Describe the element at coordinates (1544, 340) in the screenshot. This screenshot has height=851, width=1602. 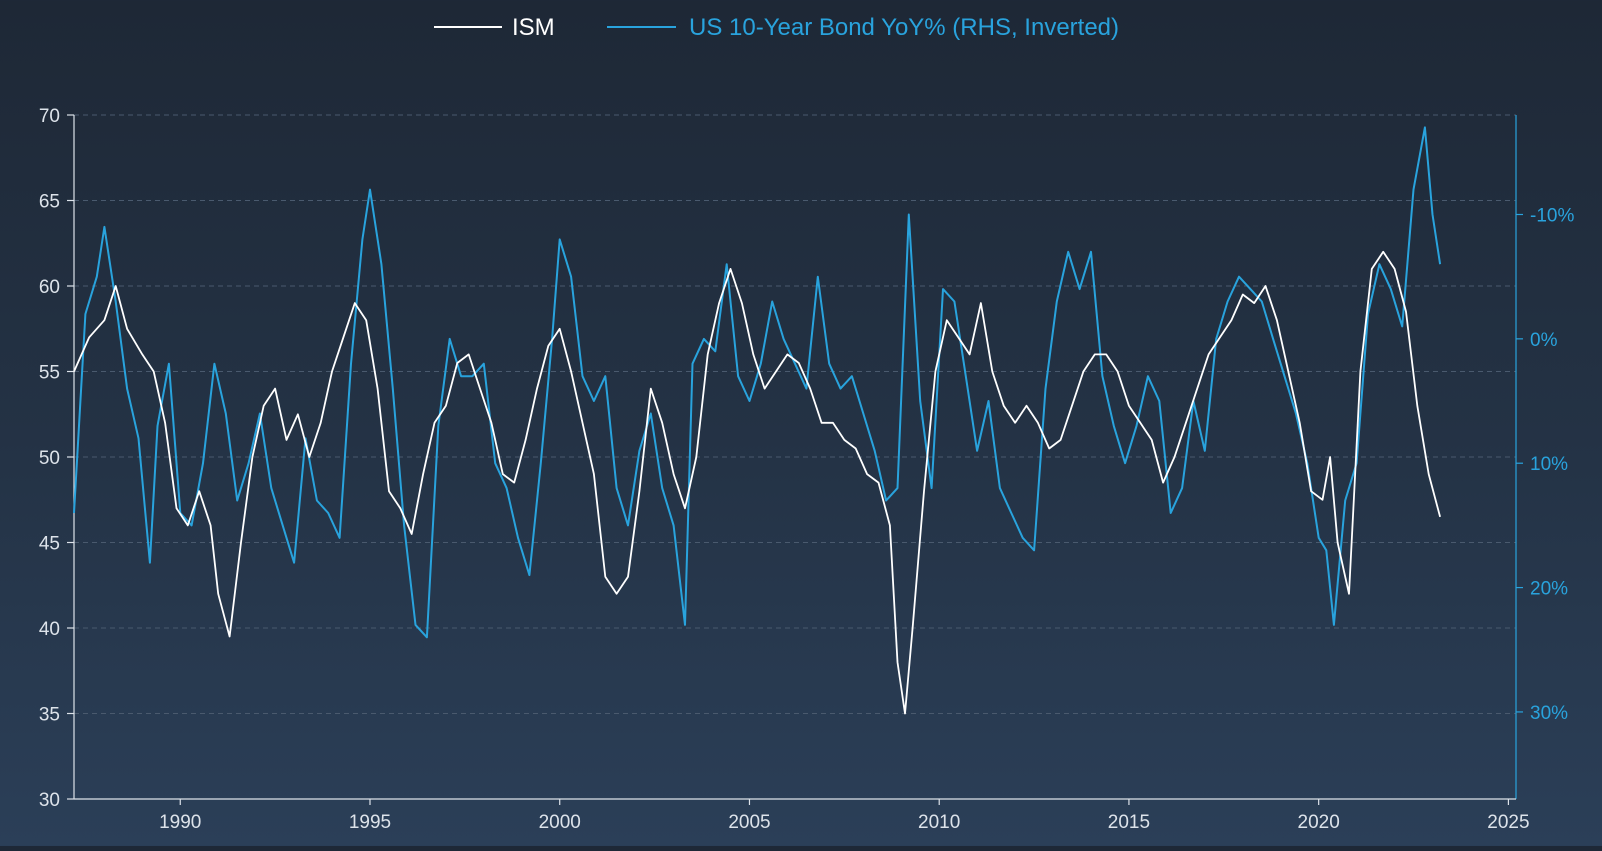
I see `y-right-tick-label: 0%` at that location.